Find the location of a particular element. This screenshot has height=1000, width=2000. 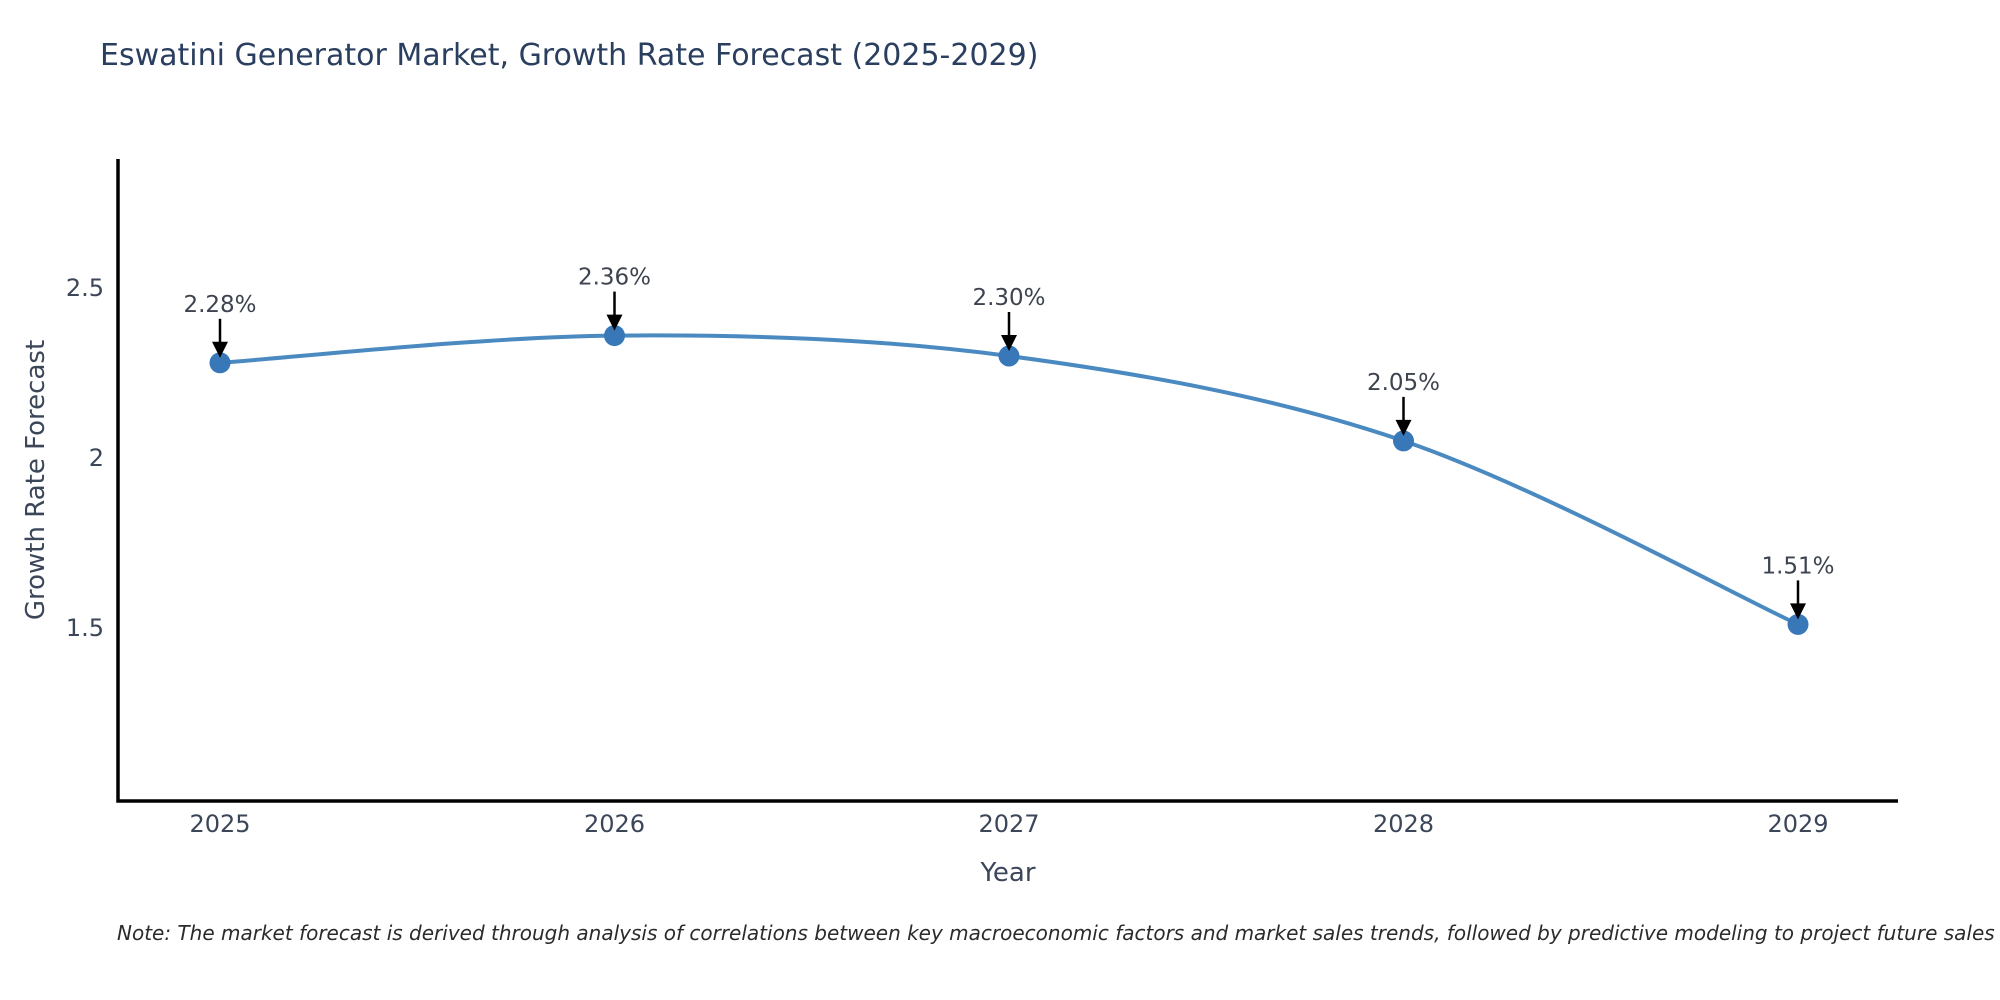

point-annotation-label: 2.28% is located at coordinates (219, 305).